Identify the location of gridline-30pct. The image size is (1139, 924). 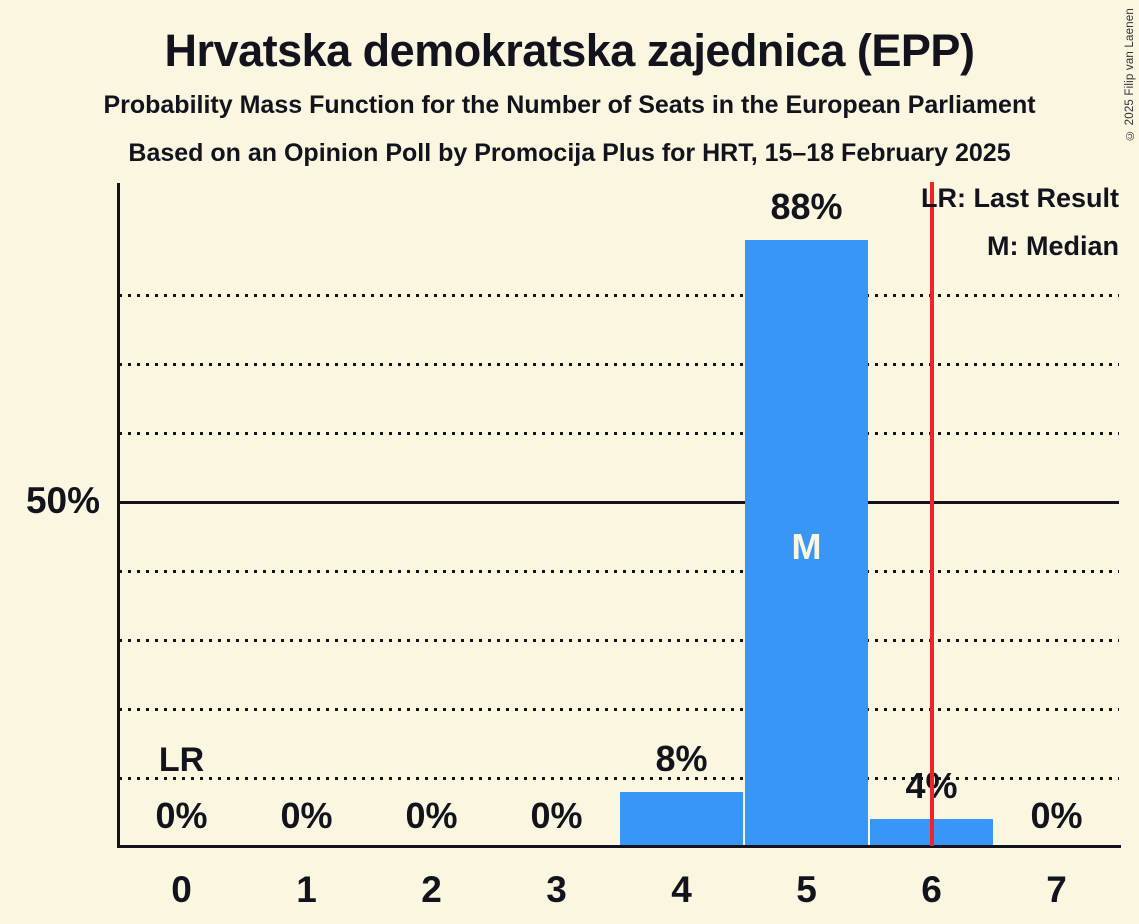
(619, 640).